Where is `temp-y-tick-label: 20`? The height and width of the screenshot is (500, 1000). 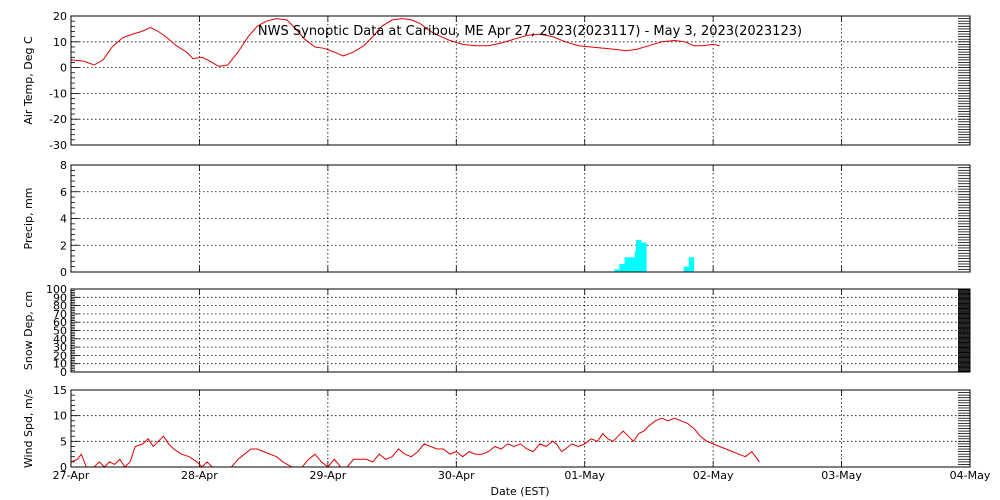 temp-y-tick-label: 20 is located at coordinates (60, 16).